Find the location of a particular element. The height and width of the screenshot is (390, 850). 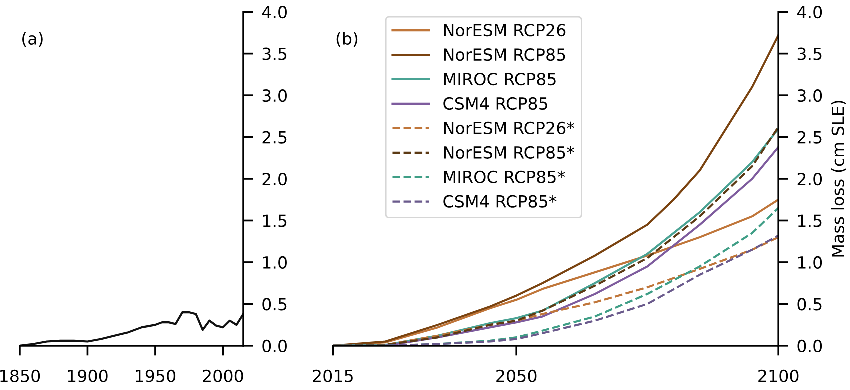

legend-label: NorESM RCP85* is located at coordinates (509, 152).